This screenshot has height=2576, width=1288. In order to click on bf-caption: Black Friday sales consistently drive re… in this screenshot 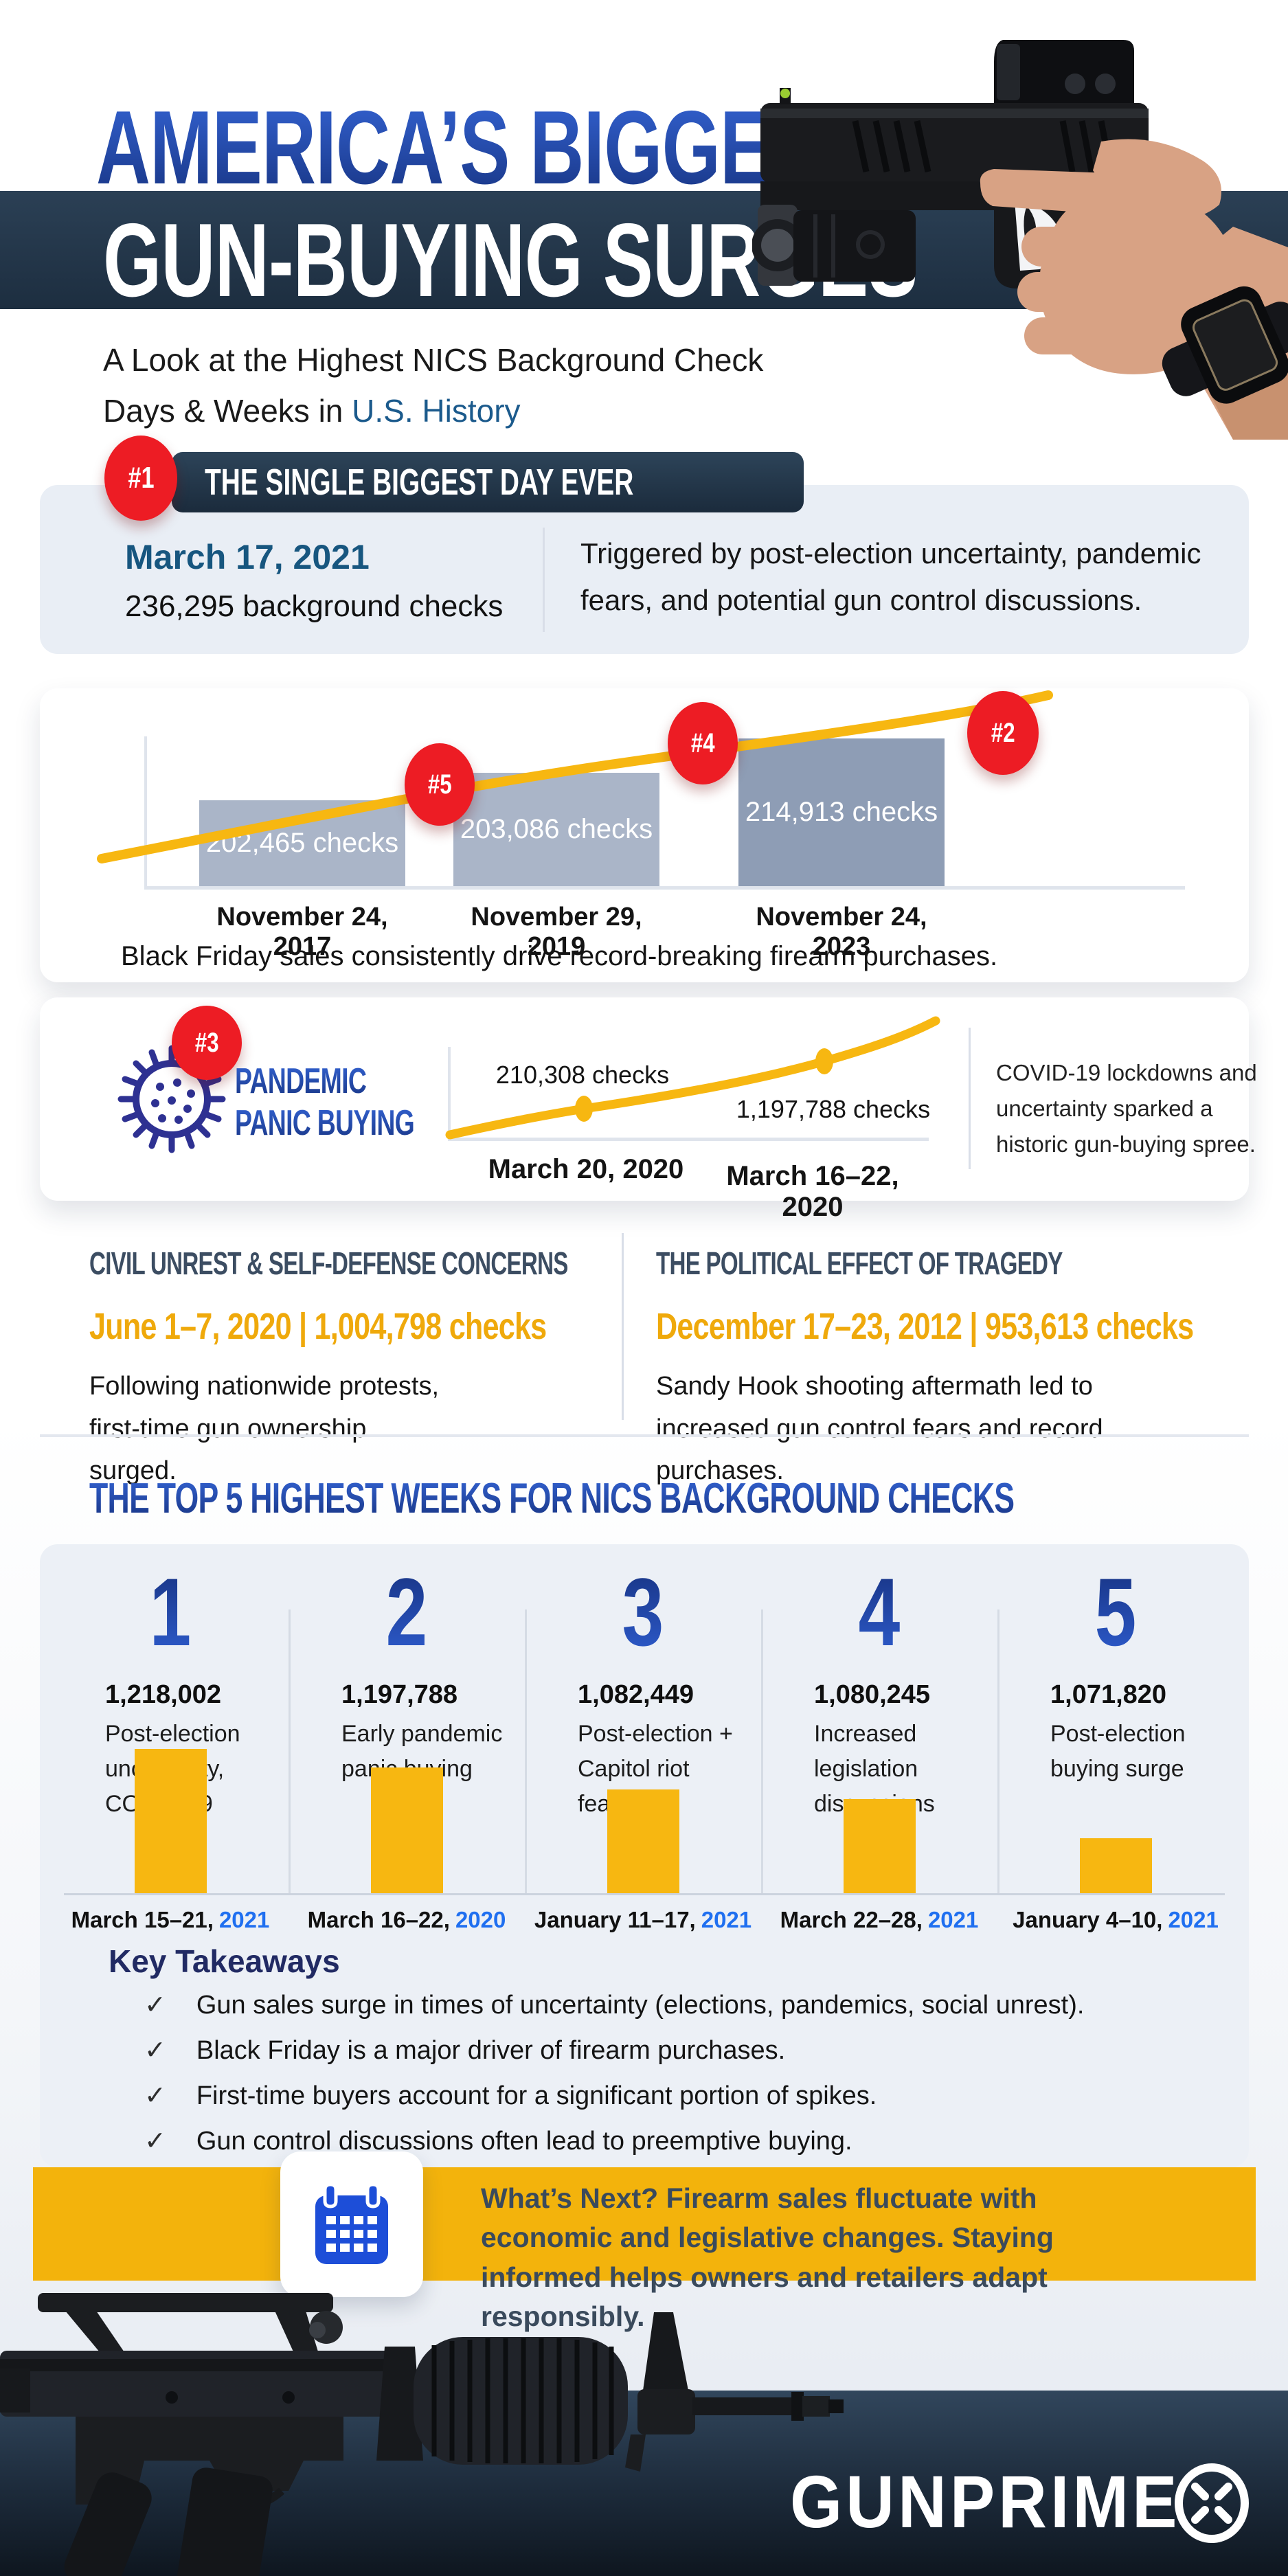, I will do `click(559, 956)`.